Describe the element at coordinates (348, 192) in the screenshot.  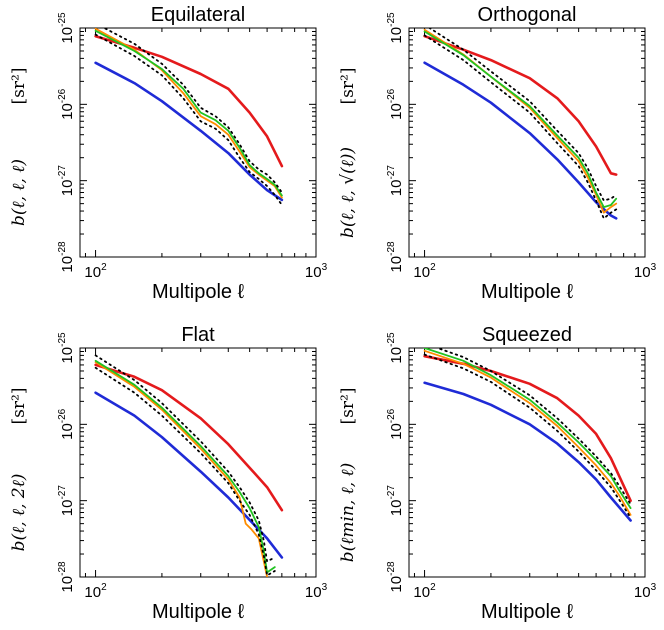
I see `y-axis-label: b(ℓ, ℓ, √(ℓ))` at that location.